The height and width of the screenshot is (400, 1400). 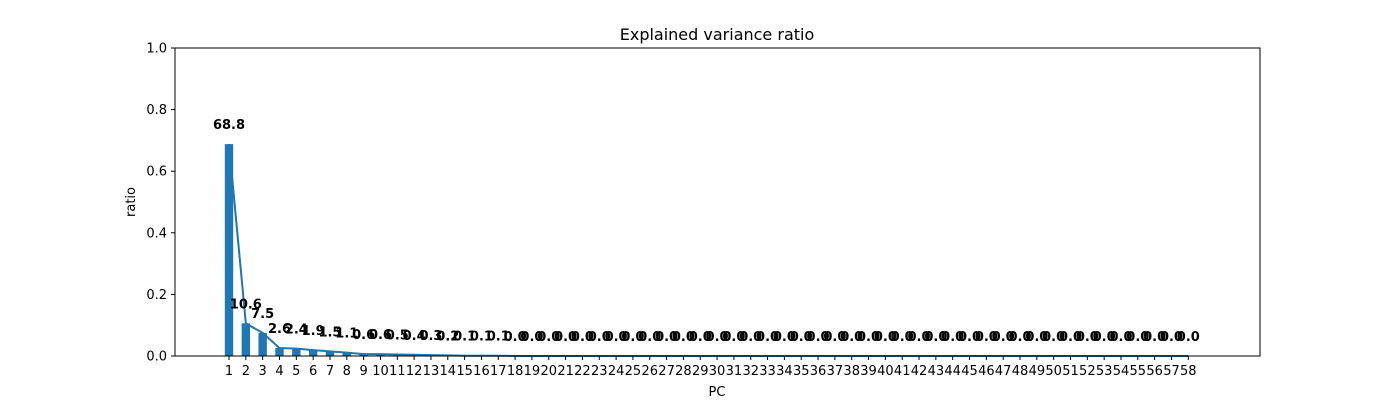 What do you see at coordinates (131, 202) in the screenshot?
I see `y-axis-title: ratio` at bounding box center [131, 202].